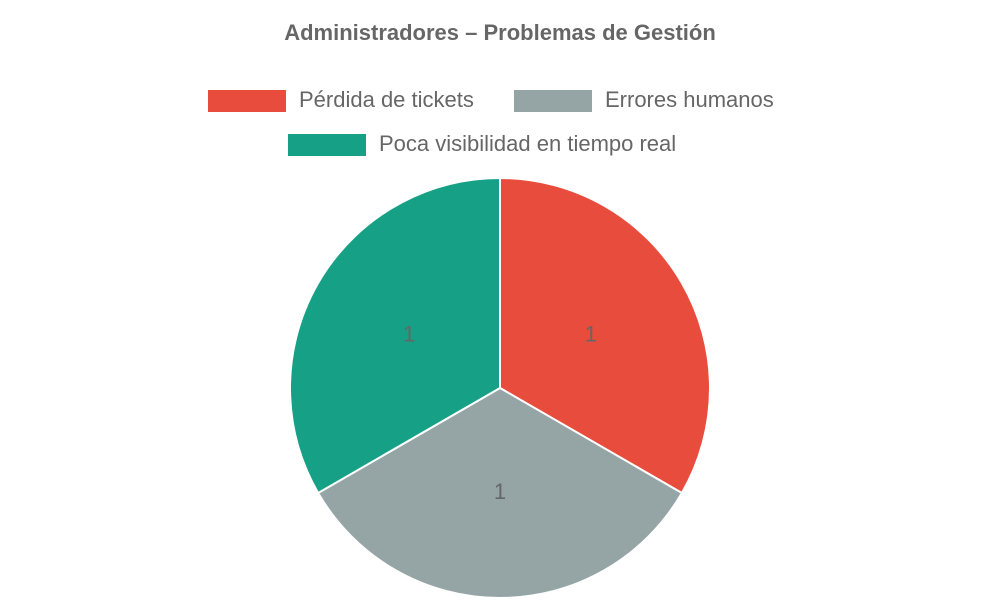  I want to click on legend-label: Pérdida de tickets, so click(386, 99).